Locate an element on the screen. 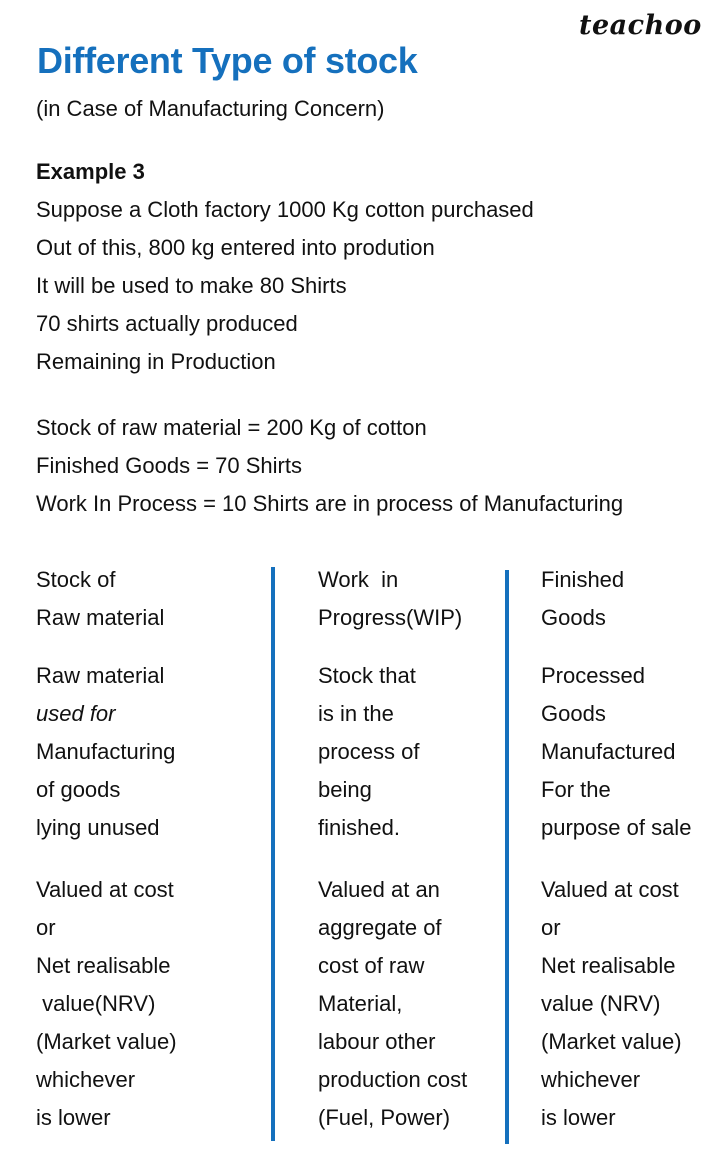  column-description: process of is located at coordinates (369, 751).